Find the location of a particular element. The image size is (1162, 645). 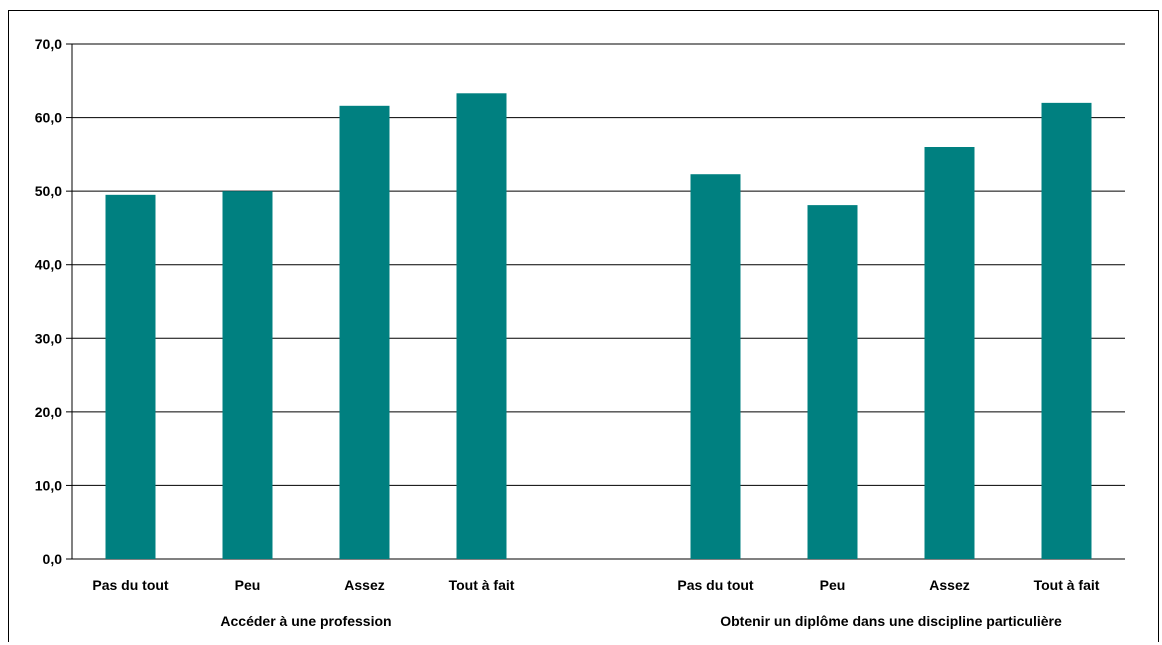

y-tick-label: 60,0 is located at coordinates (48, 118).